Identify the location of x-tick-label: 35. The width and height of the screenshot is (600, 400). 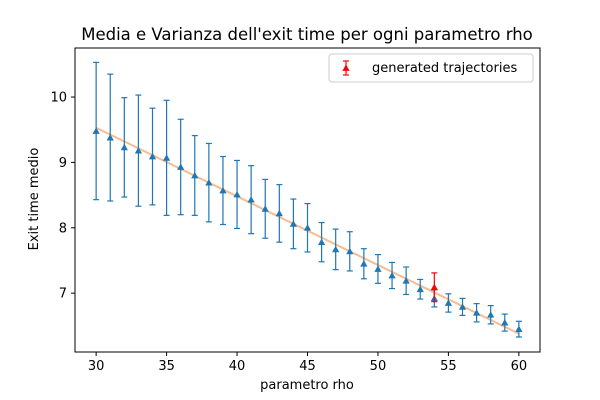
(166, 366).